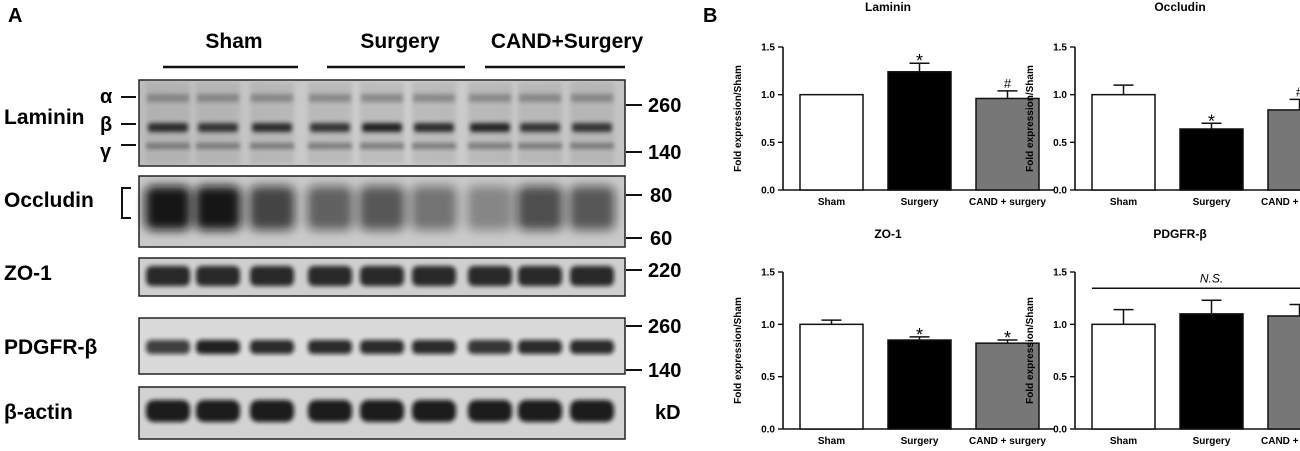 This screenshot has width=1300, height=451. Describe the element at coordinates (126, 203) in the screenshot. I see `occludin-bracket` at that location.